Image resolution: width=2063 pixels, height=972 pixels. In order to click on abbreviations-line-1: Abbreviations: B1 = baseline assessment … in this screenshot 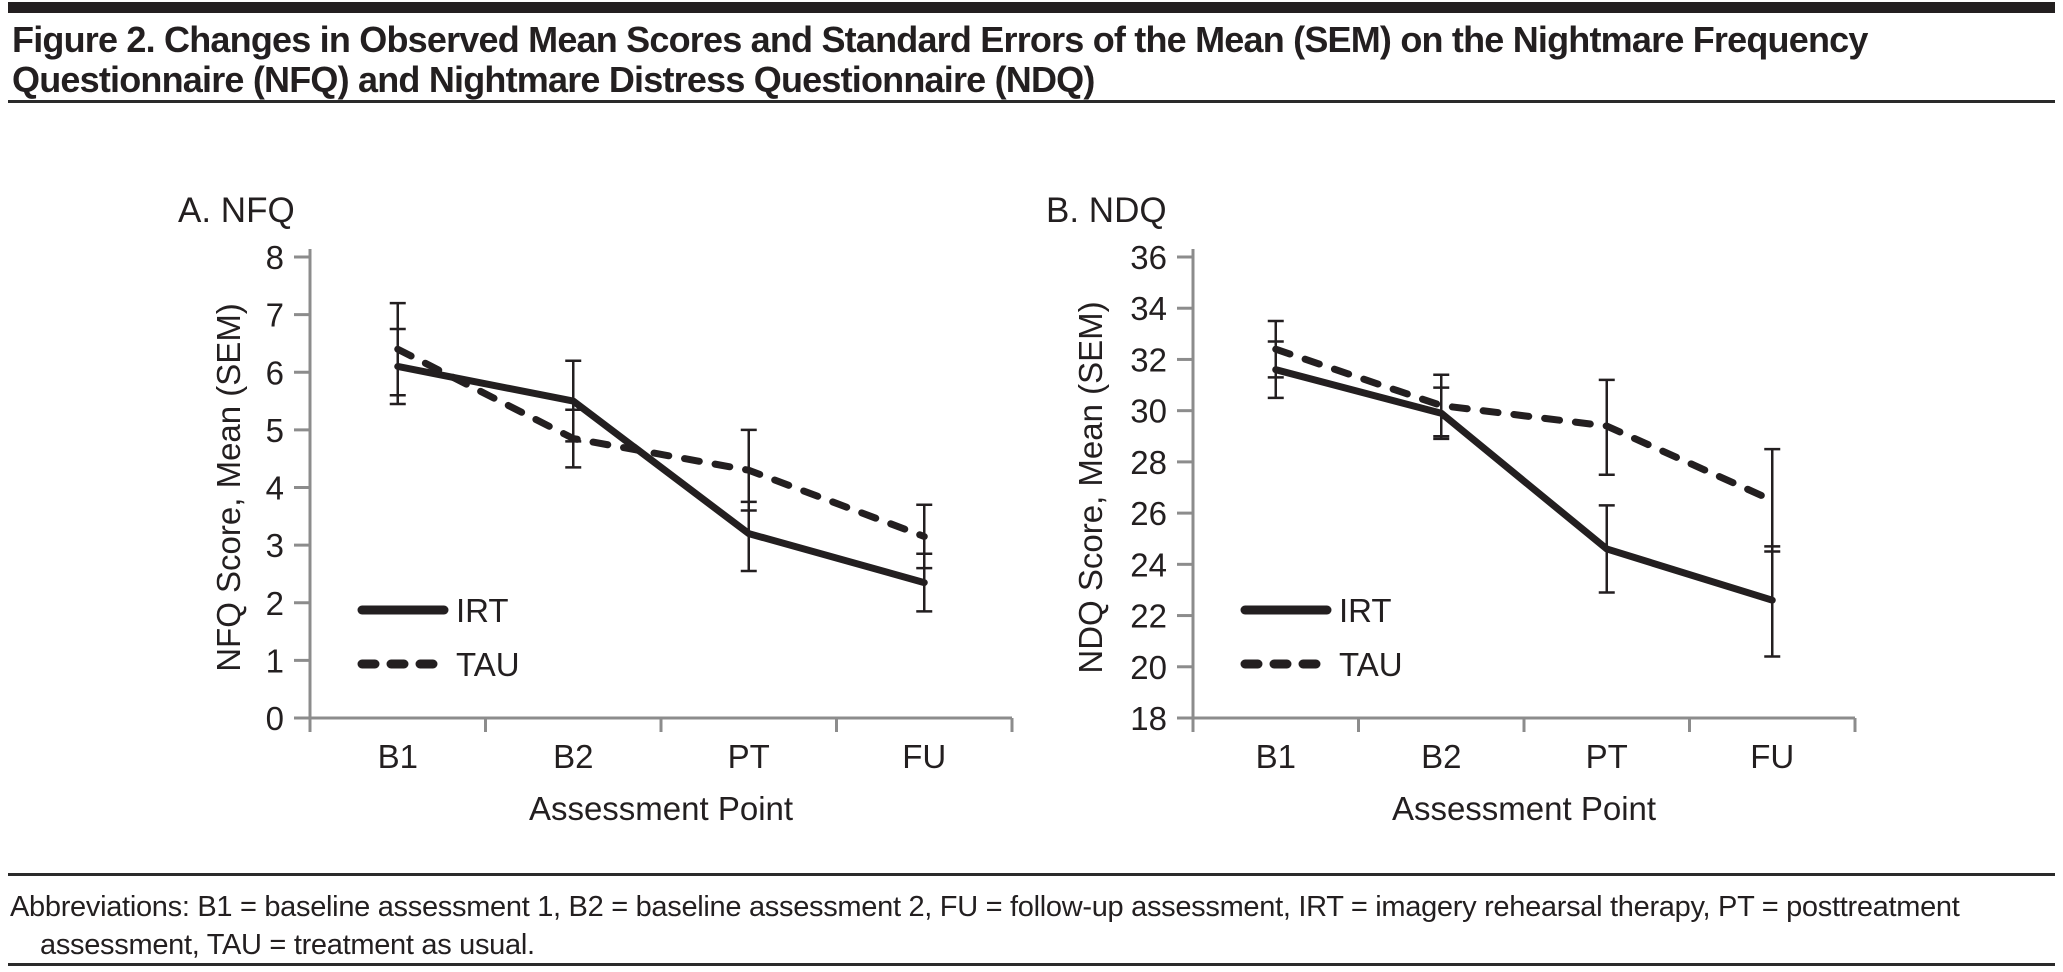, I will do `click(985, 907)`.